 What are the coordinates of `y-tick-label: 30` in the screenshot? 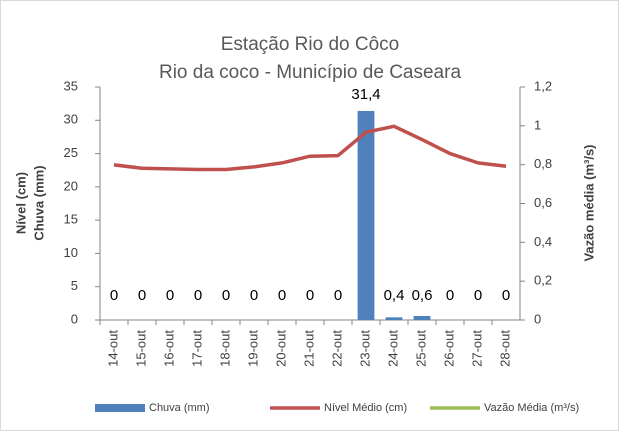 It's located at (71, 119).